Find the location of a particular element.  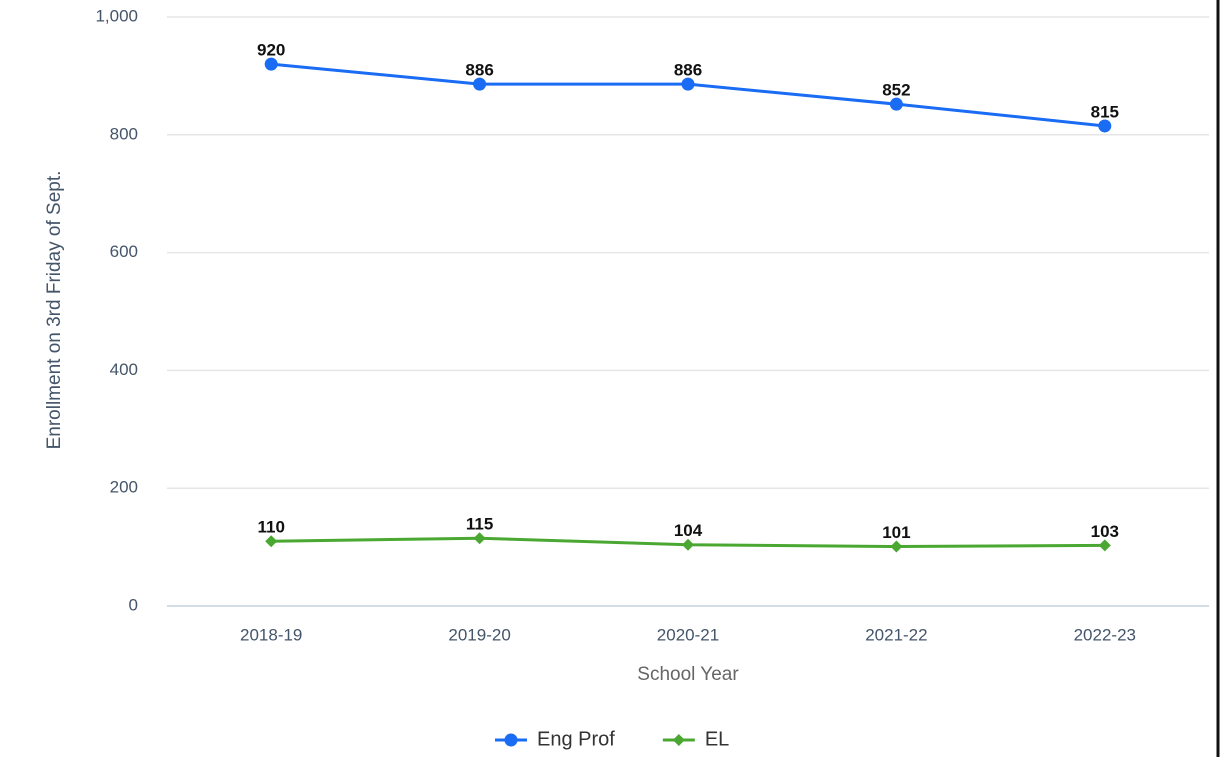

data-label: 920 is located at coordinates (271, 50).